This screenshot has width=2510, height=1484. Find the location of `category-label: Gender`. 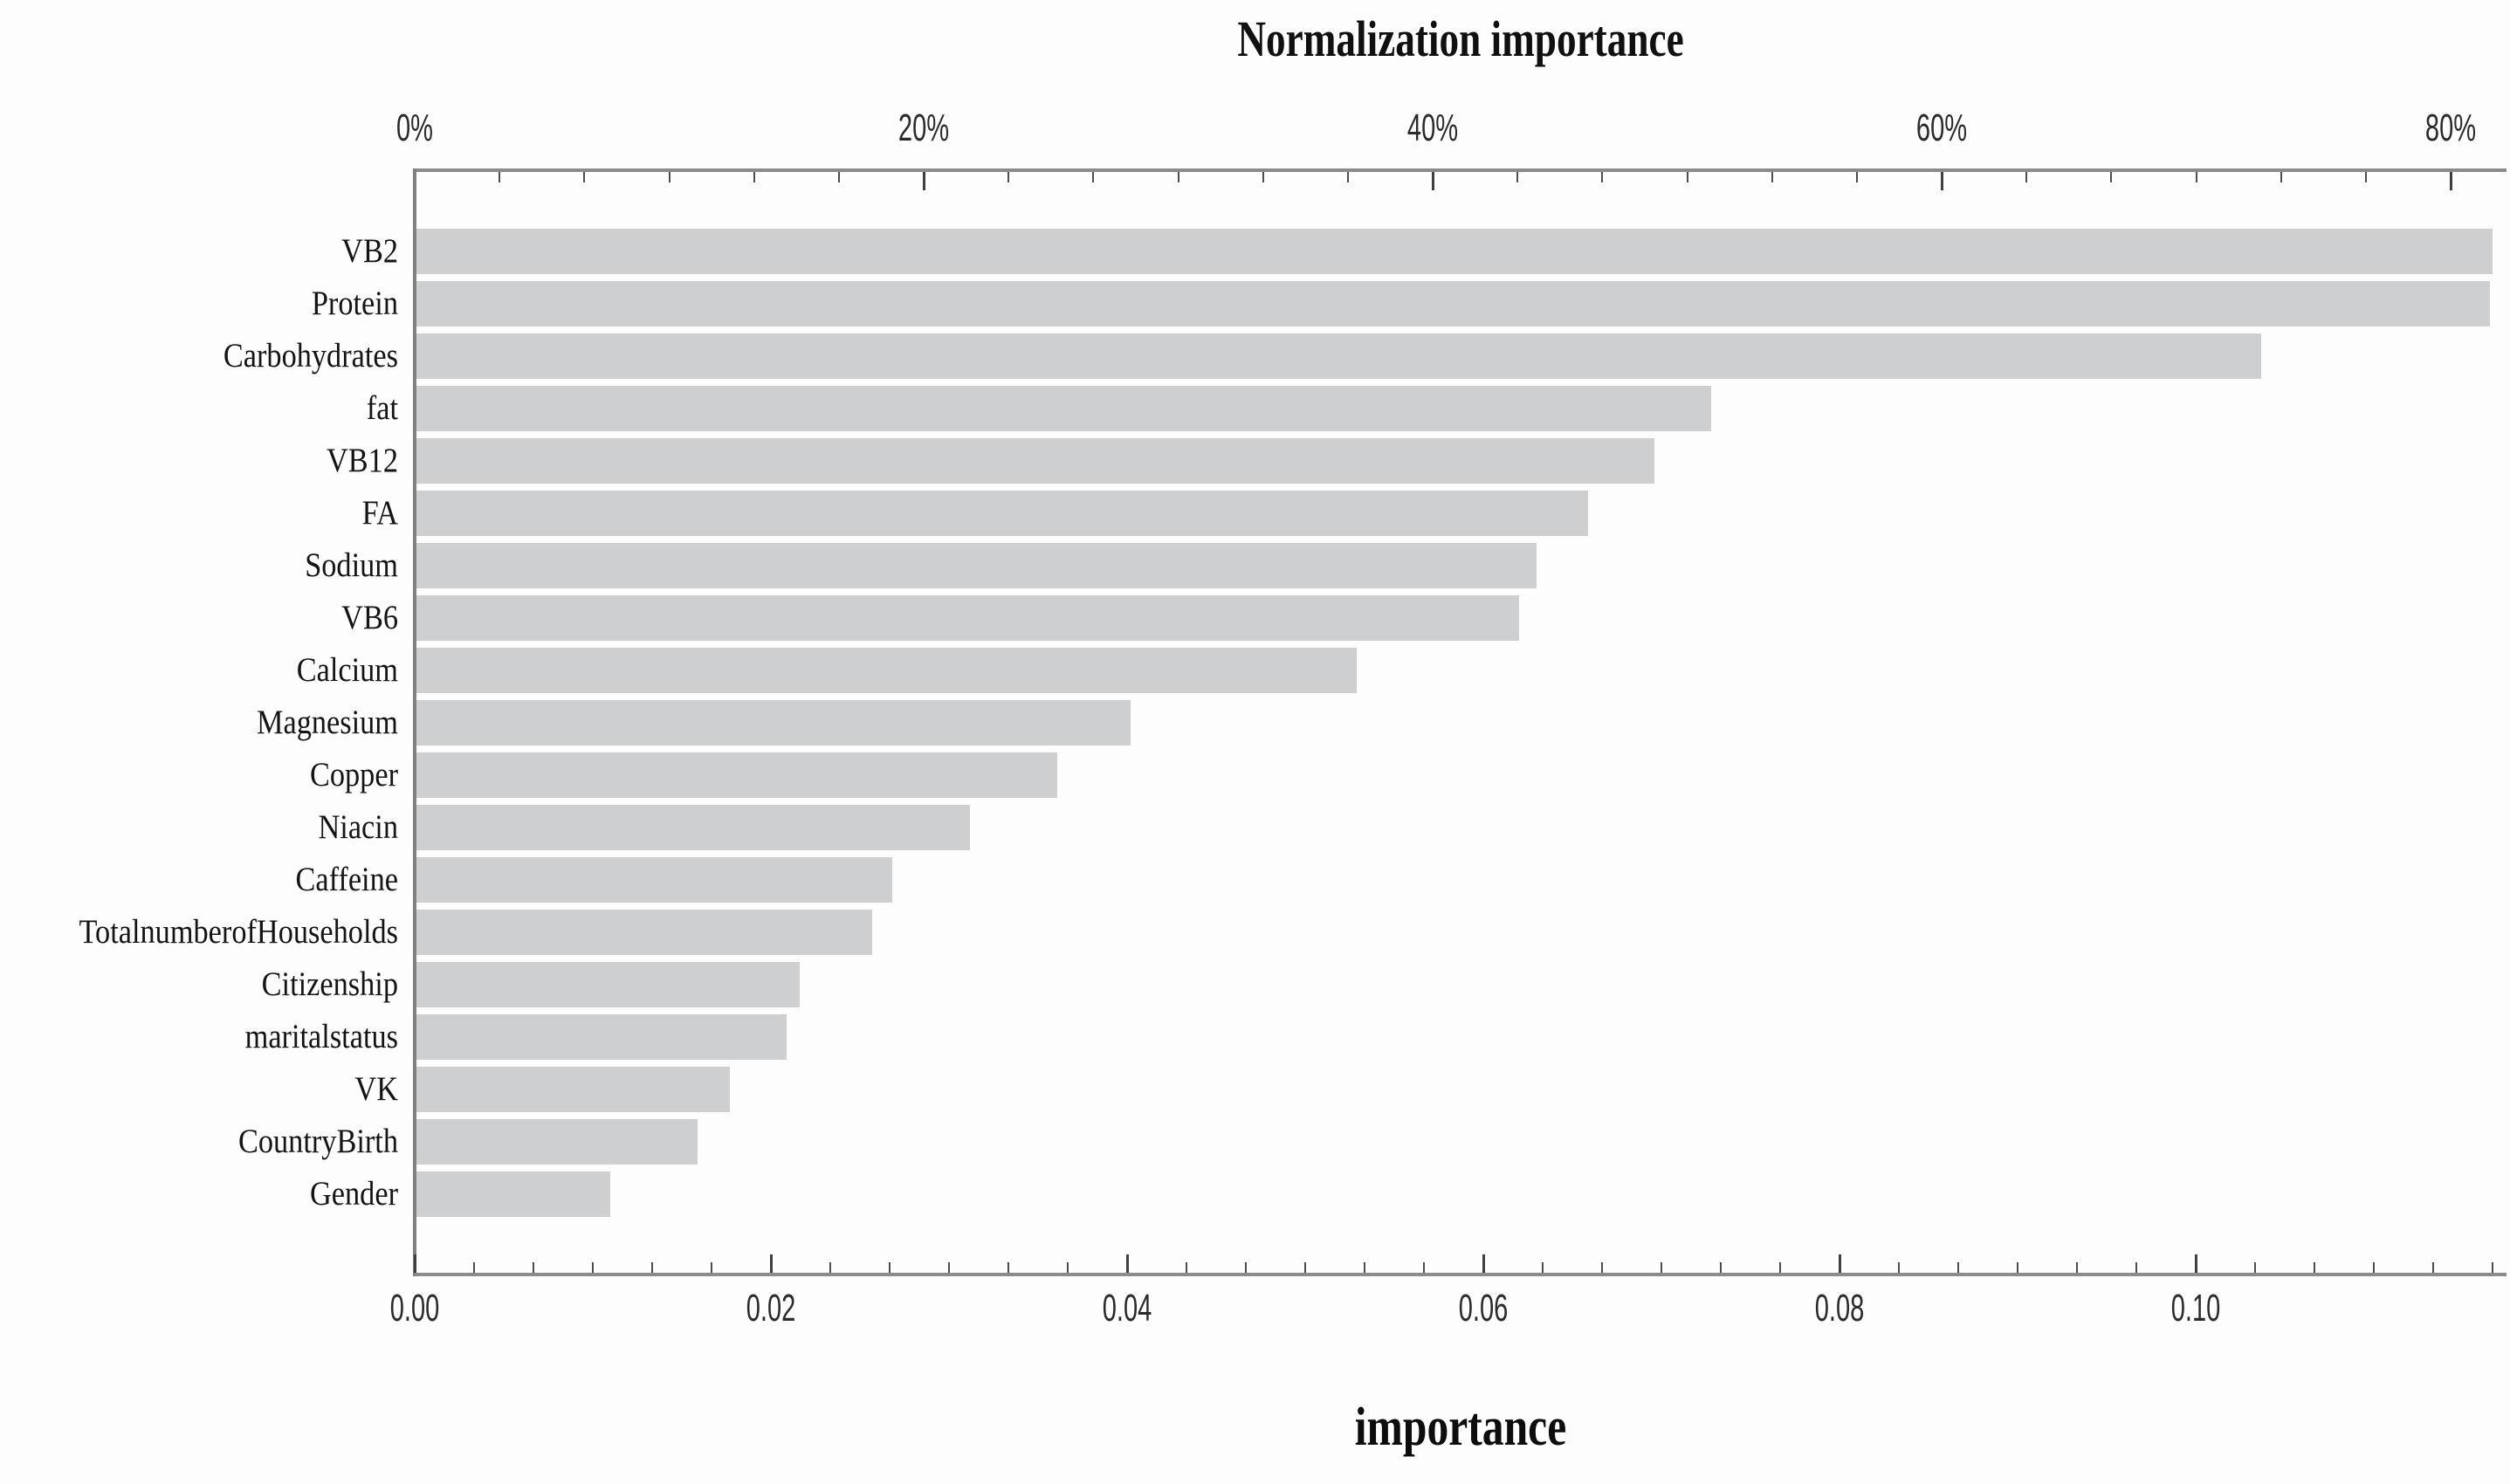

category-label: Gender is located at coordinates (354, 1194).